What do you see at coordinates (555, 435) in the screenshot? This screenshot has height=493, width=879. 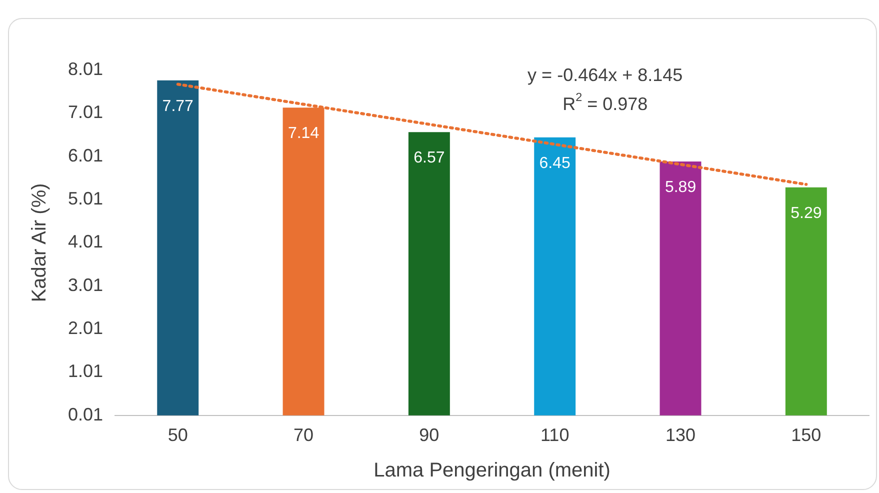 I see `x-tick-label: 110` at bounding box center [555, 435].